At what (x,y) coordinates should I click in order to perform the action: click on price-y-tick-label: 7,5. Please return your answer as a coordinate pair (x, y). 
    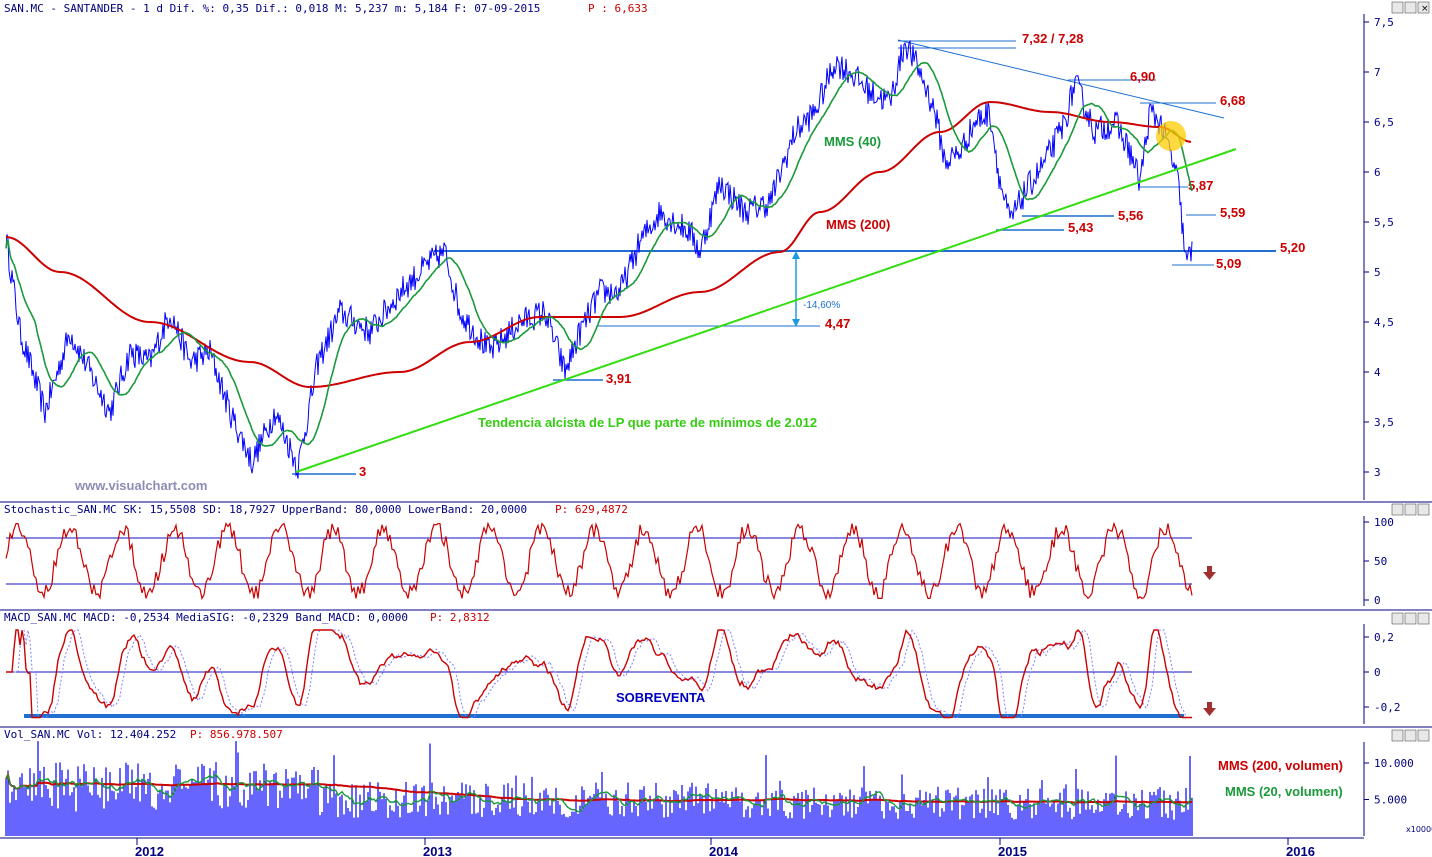
    Looking at the image, I should click on (1384, 22).